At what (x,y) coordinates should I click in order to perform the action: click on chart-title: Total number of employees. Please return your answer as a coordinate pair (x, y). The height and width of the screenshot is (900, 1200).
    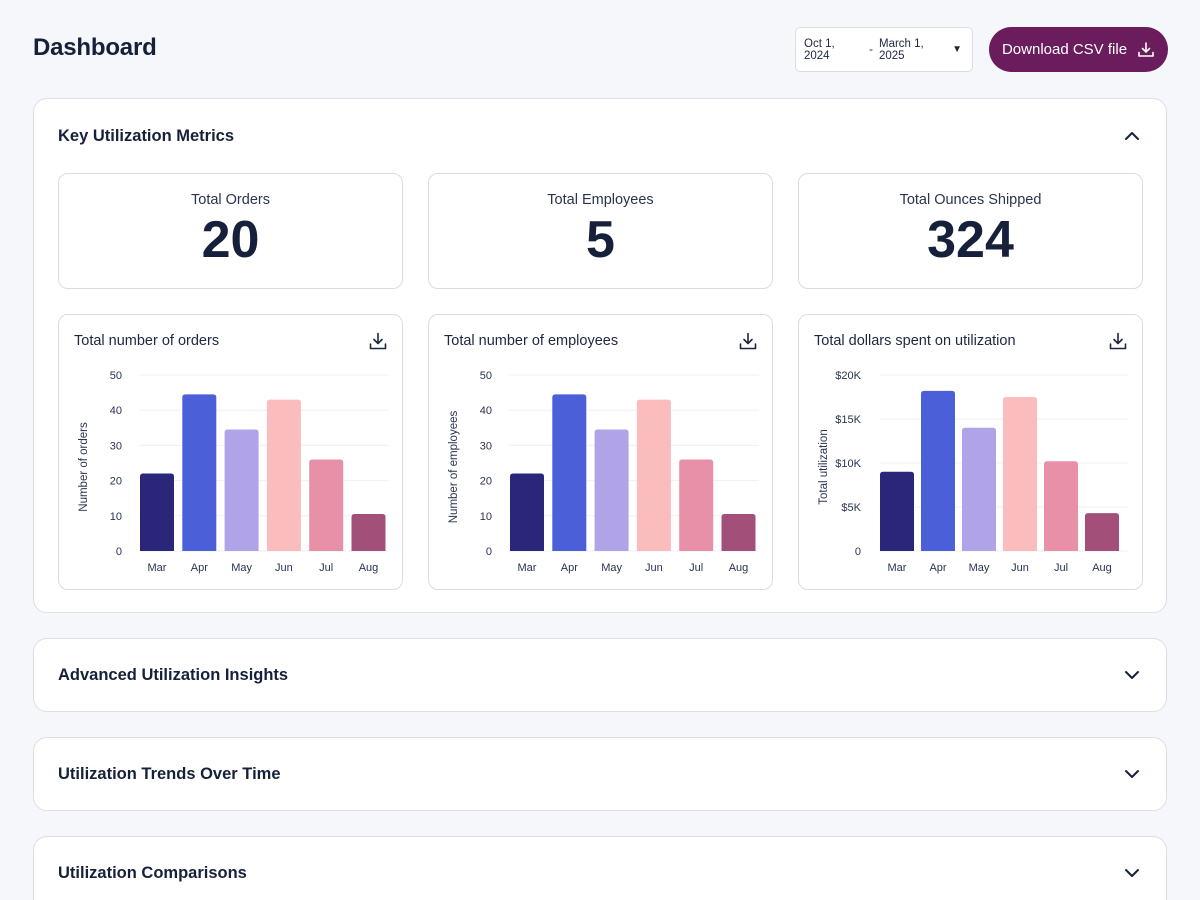
    Looking at the image, I should click on (531, 341).